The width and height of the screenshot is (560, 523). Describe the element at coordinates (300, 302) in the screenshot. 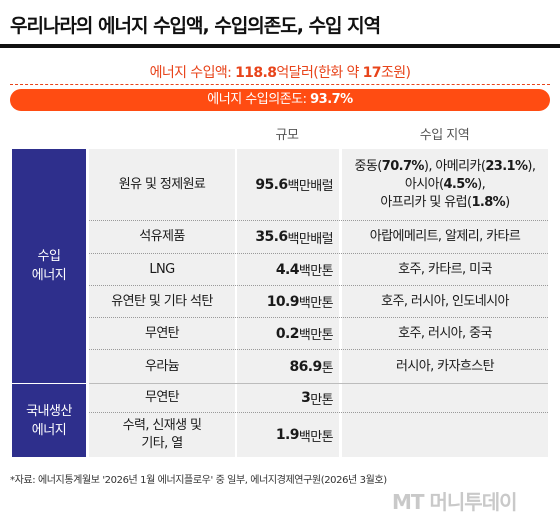

I see `table-row-value: 10.9 백만톤` at that location.